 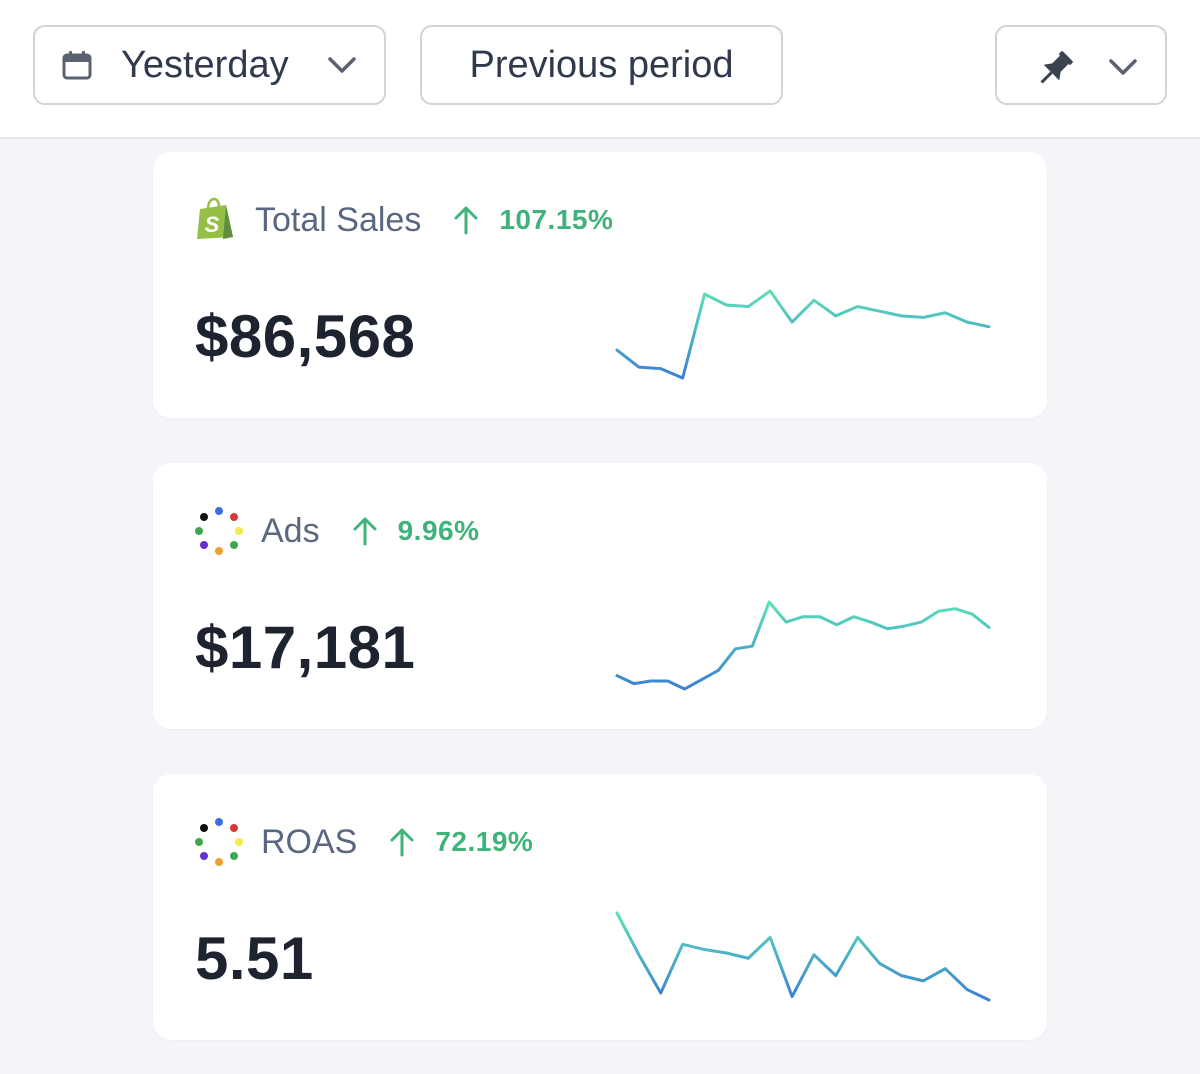 What do you see at coordinates (336, 531) in the screenshot?
I see `metric-card-header: Ads 9.96%` at bounding box center [336, 531].